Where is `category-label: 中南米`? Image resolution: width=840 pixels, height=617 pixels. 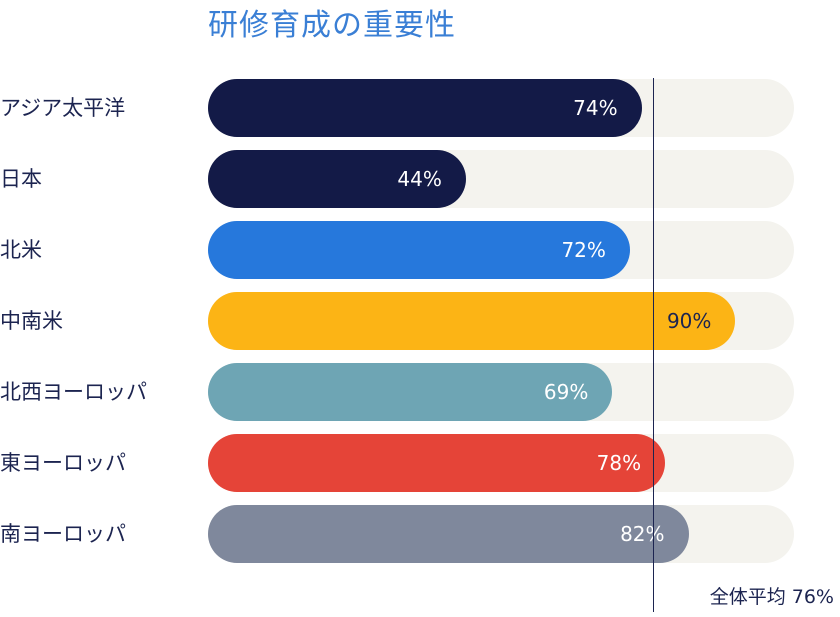
category-label: 中南米 is located at coordinates (31, 321).